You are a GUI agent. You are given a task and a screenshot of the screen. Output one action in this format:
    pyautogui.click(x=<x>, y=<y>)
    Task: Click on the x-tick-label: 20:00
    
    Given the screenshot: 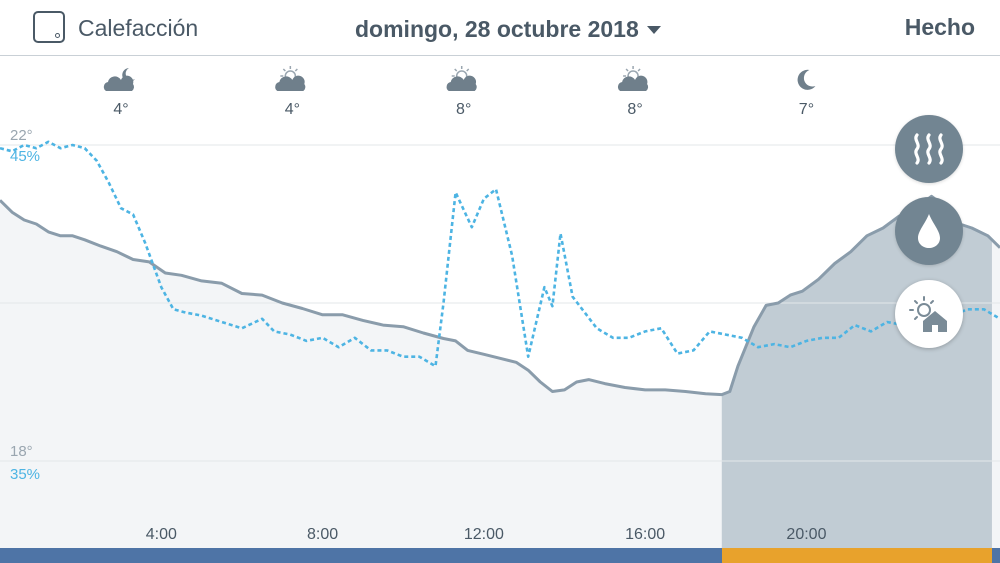 What is the action you would take?
    pyautogui.click(x=806, y=534)
    